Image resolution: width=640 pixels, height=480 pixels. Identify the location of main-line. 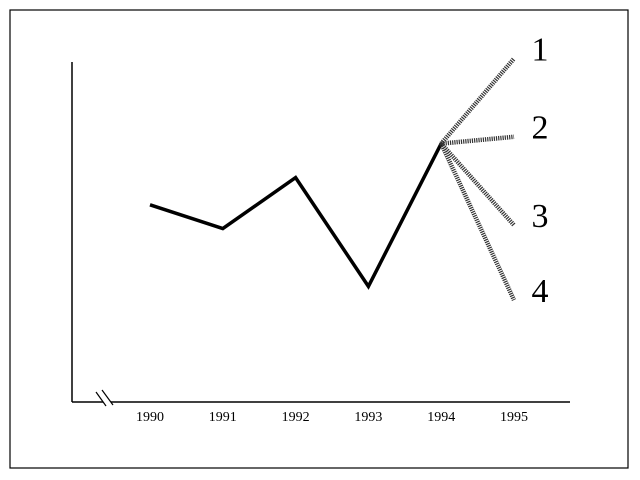
(296, 216).